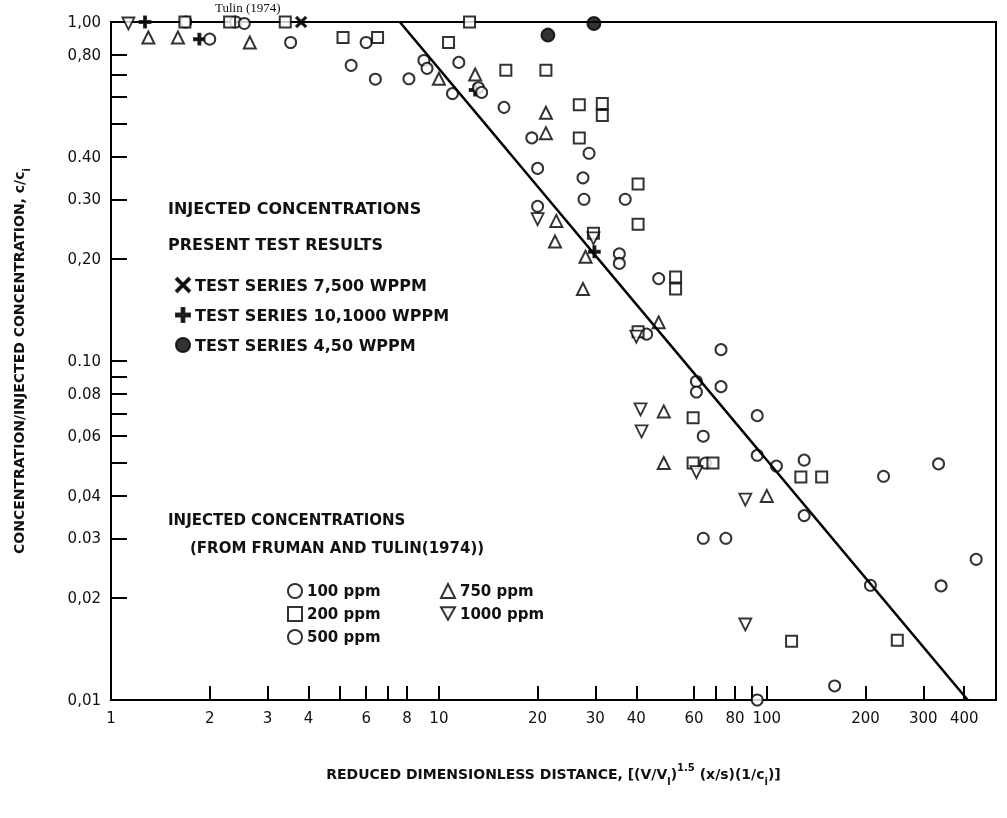 The image size is (1007, 818). Describe the element at coordinates (84, 199) in the screenshot. I see `y-tick-label: 0.30` at that location.